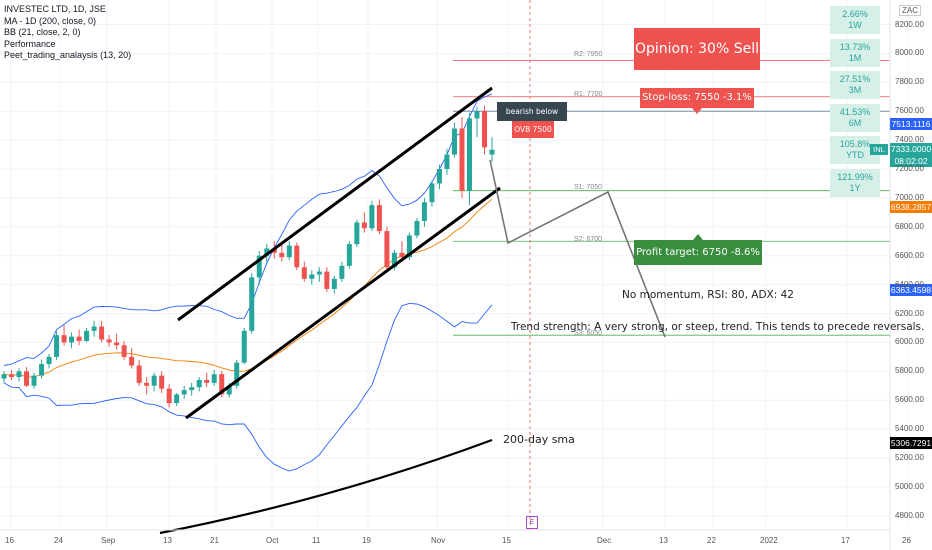 The height and width of the screenshot is (550, 932). I want to click on performance-cell: 121.99% 1Y, so click(855, 182).